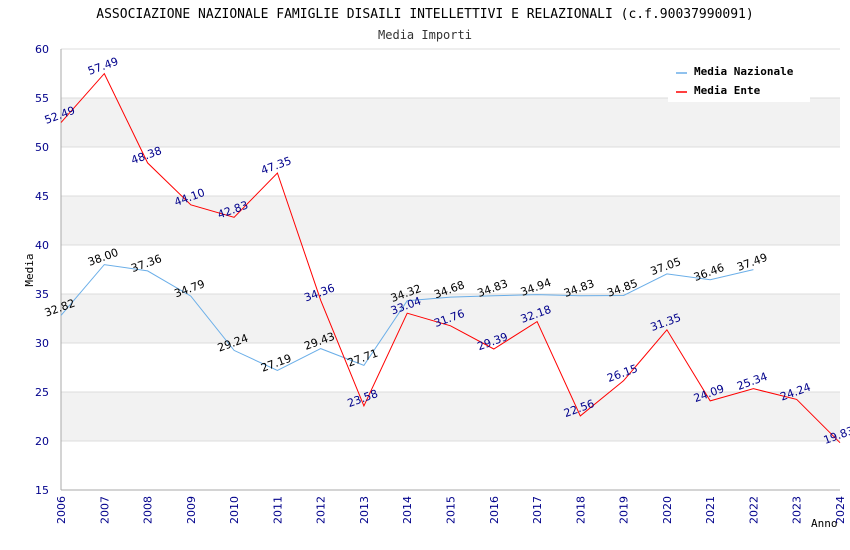 The width and height of the screenshot is (850, 550). I want to click on legend: Media Nazionale Media Ente, so click(739, 80).